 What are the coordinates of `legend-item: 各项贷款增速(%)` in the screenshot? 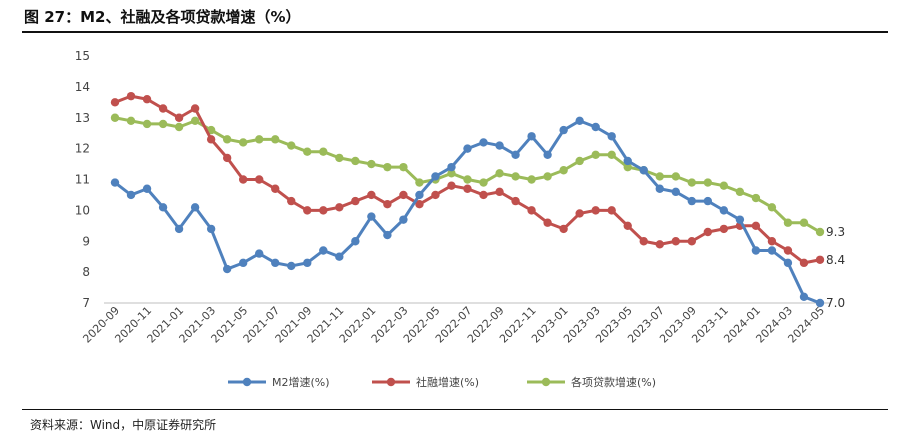 It's located at (591, 382).